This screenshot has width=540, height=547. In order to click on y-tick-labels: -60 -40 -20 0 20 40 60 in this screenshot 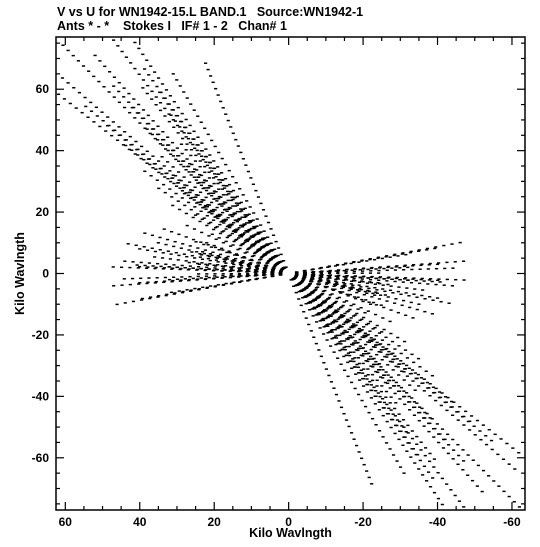, I will do `click(41, 273)`.